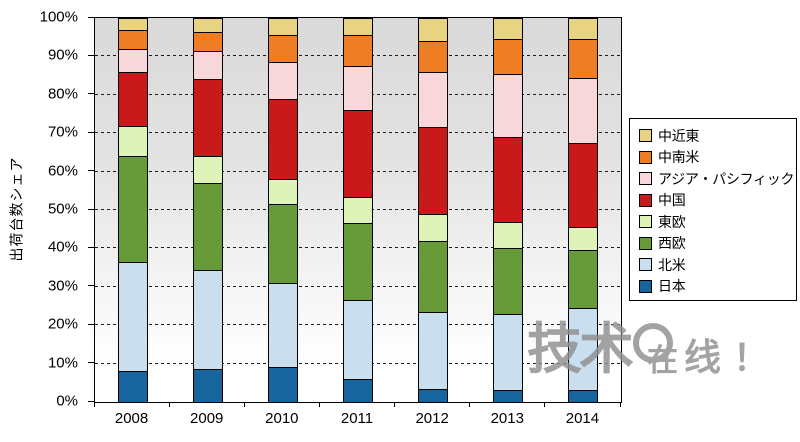  Describe the element at coordinates (583, 279) in the screenshot. I see `bar-segment-west-europe-2014` at that location.